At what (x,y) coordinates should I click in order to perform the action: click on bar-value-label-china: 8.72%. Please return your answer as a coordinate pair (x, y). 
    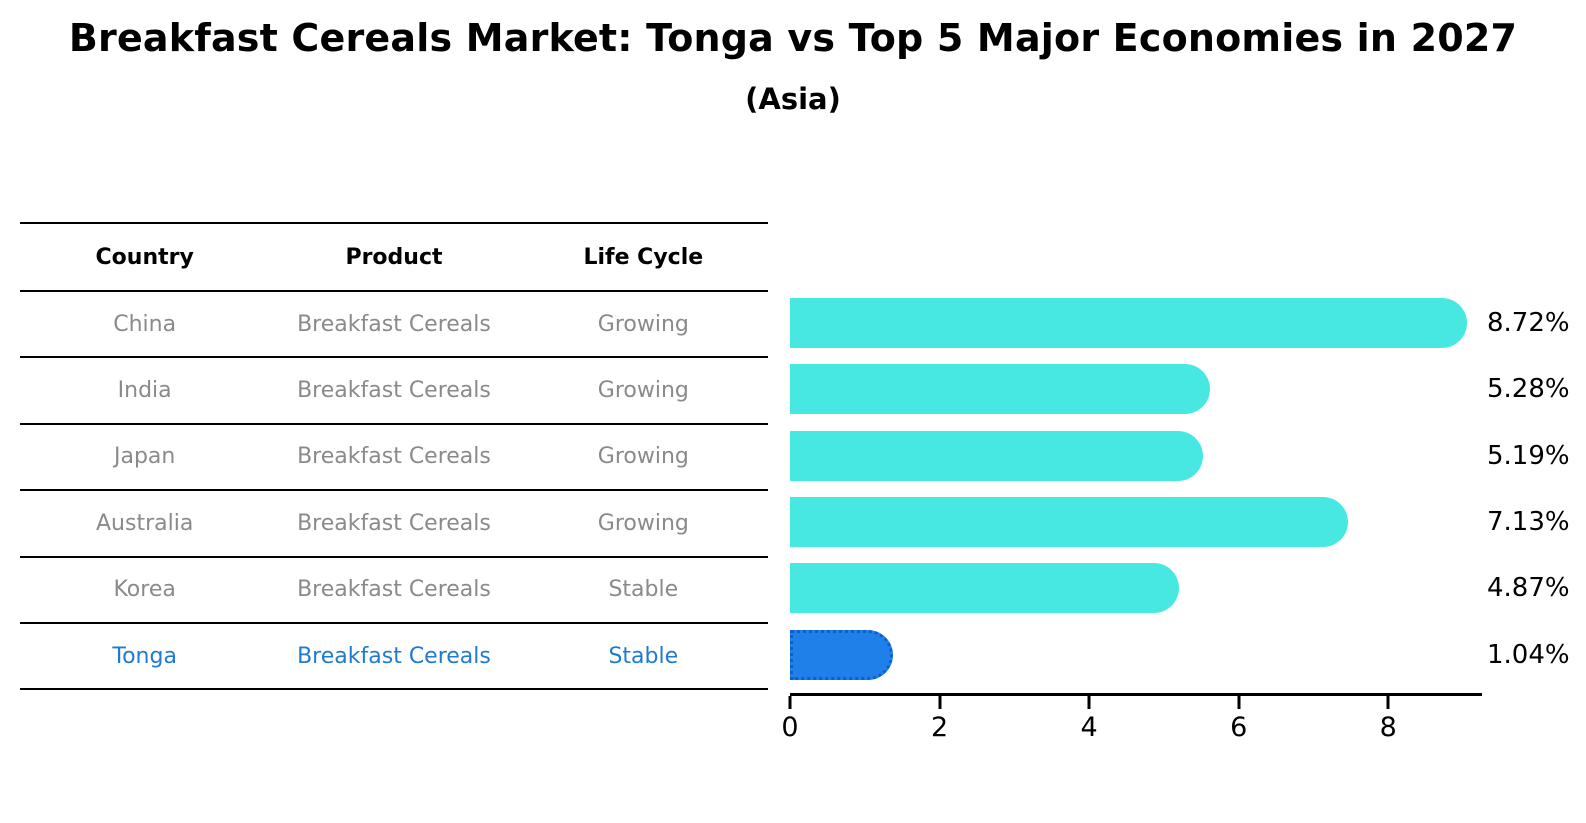
    Looking at the image, I should click on (1528, 323).